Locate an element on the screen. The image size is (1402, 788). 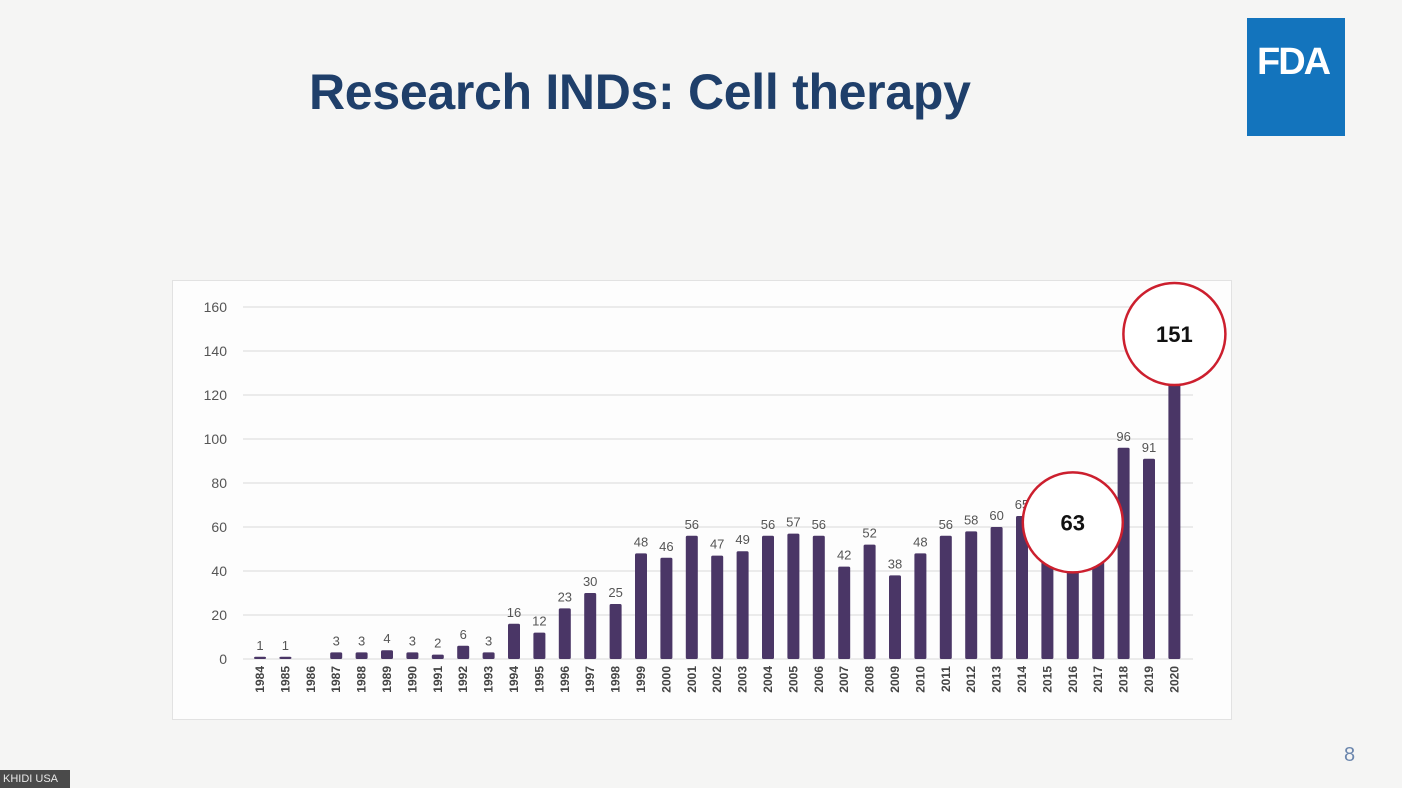
x-tick-label: 1993 is located at coordinates (489, 679).